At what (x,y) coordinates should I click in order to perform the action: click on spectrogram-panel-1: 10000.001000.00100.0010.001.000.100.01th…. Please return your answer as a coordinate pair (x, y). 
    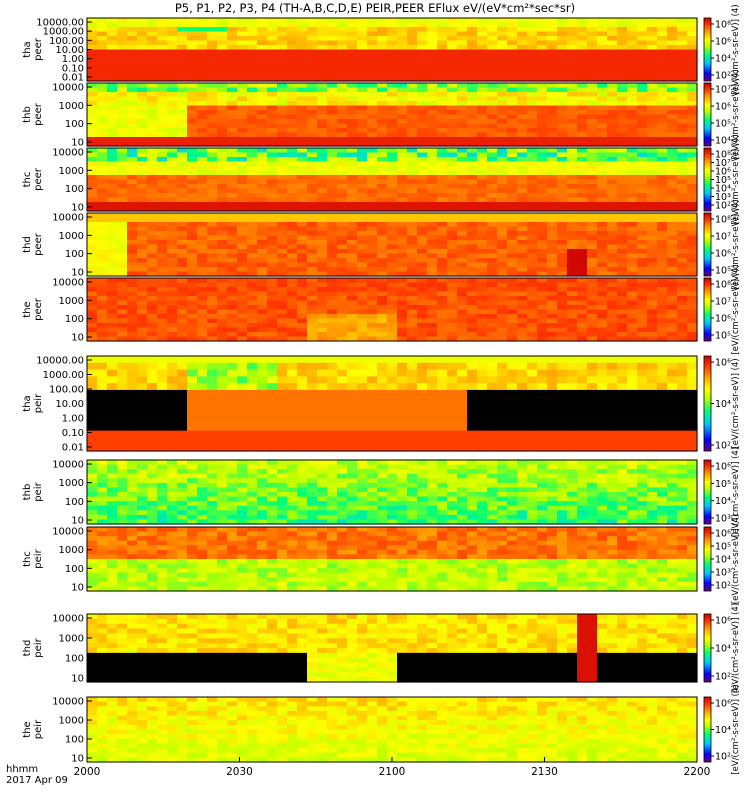
    Looking at the image, I should click on (381, 49).